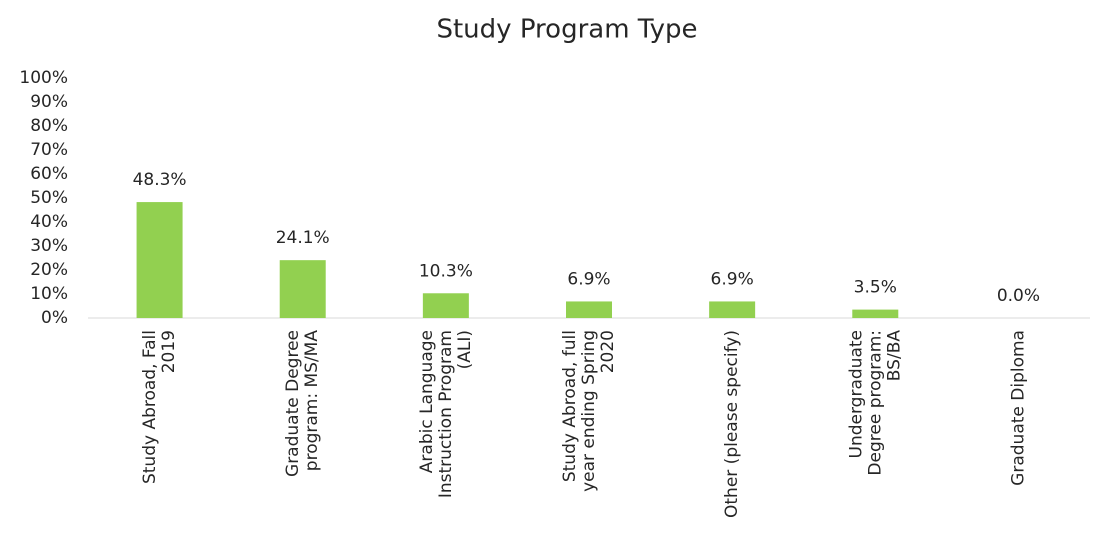 This screenshot has width=1104, height=543. Describe the element at coordinates (49, 294) in the screenshot. I see `y-tick-label: 10%` at that location.